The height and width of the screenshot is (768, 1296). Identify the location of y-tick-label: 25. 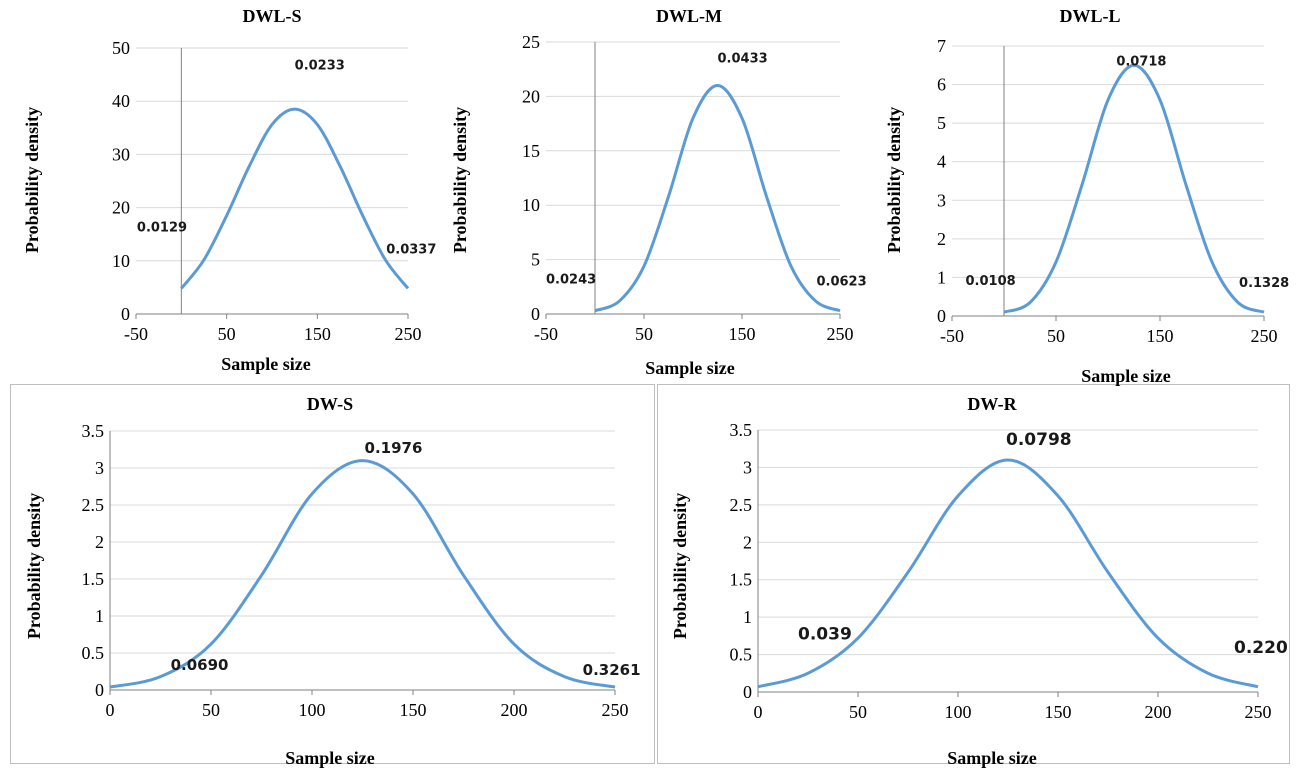
(531, 42).